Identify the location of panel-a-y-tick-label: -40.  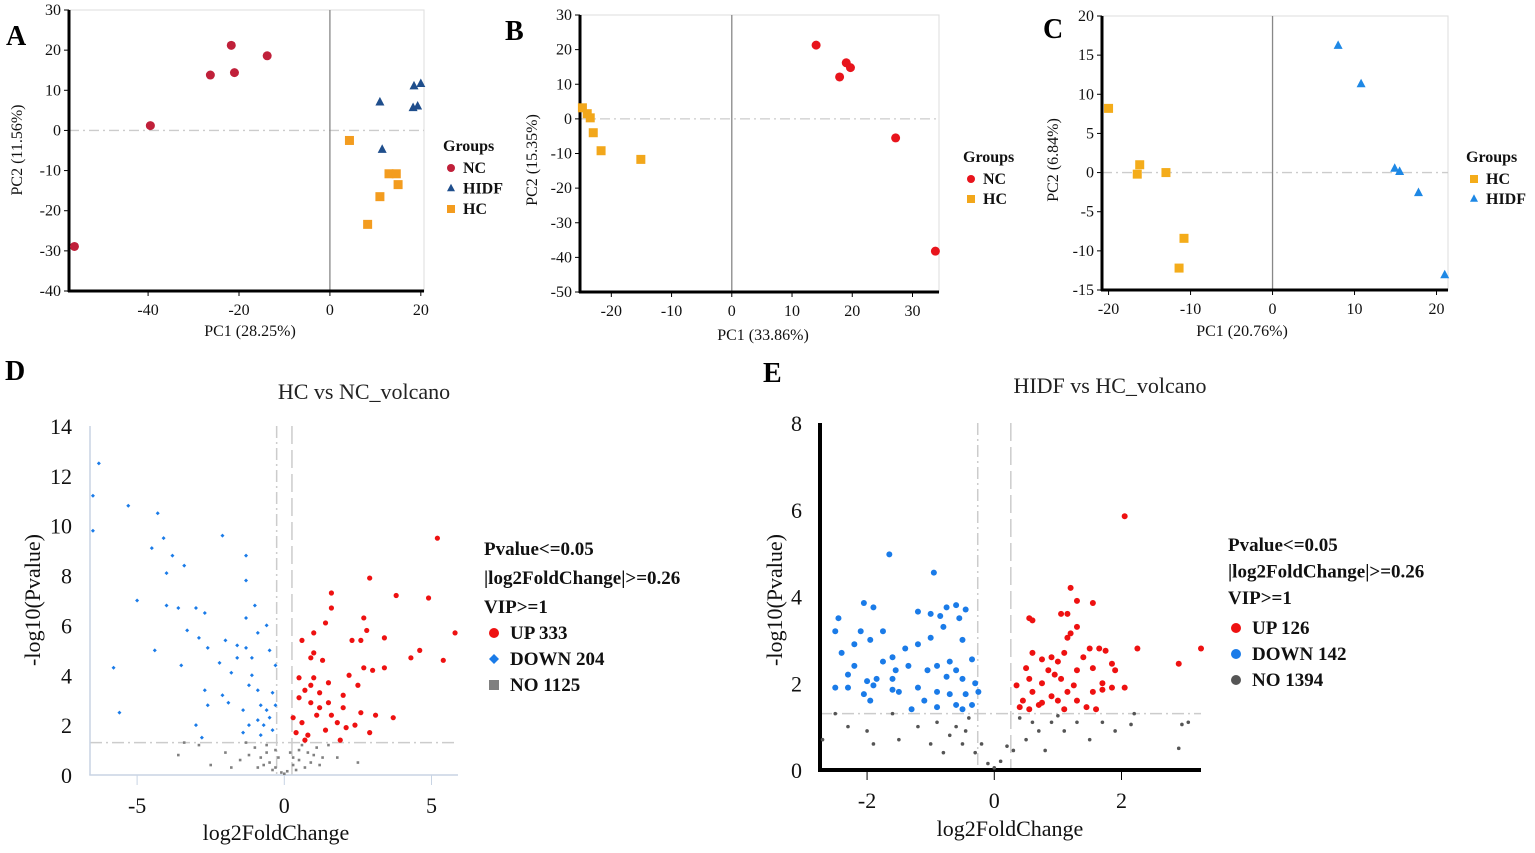
(50, 291).